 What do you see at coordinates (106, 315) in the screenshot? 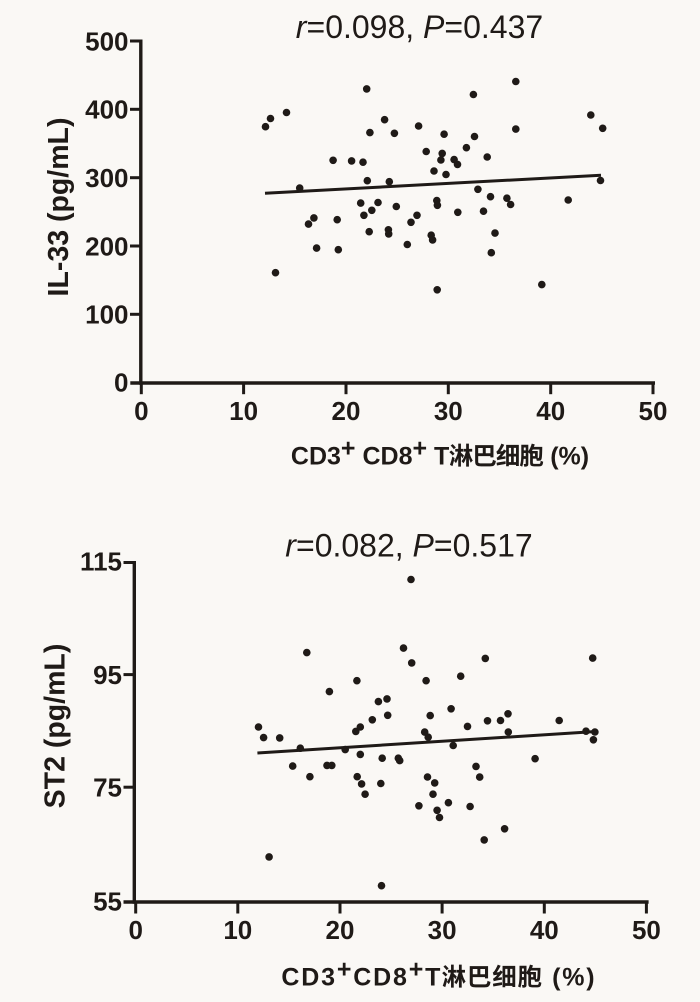
I see `svg-text: 100` at bounding box center [106, 315].